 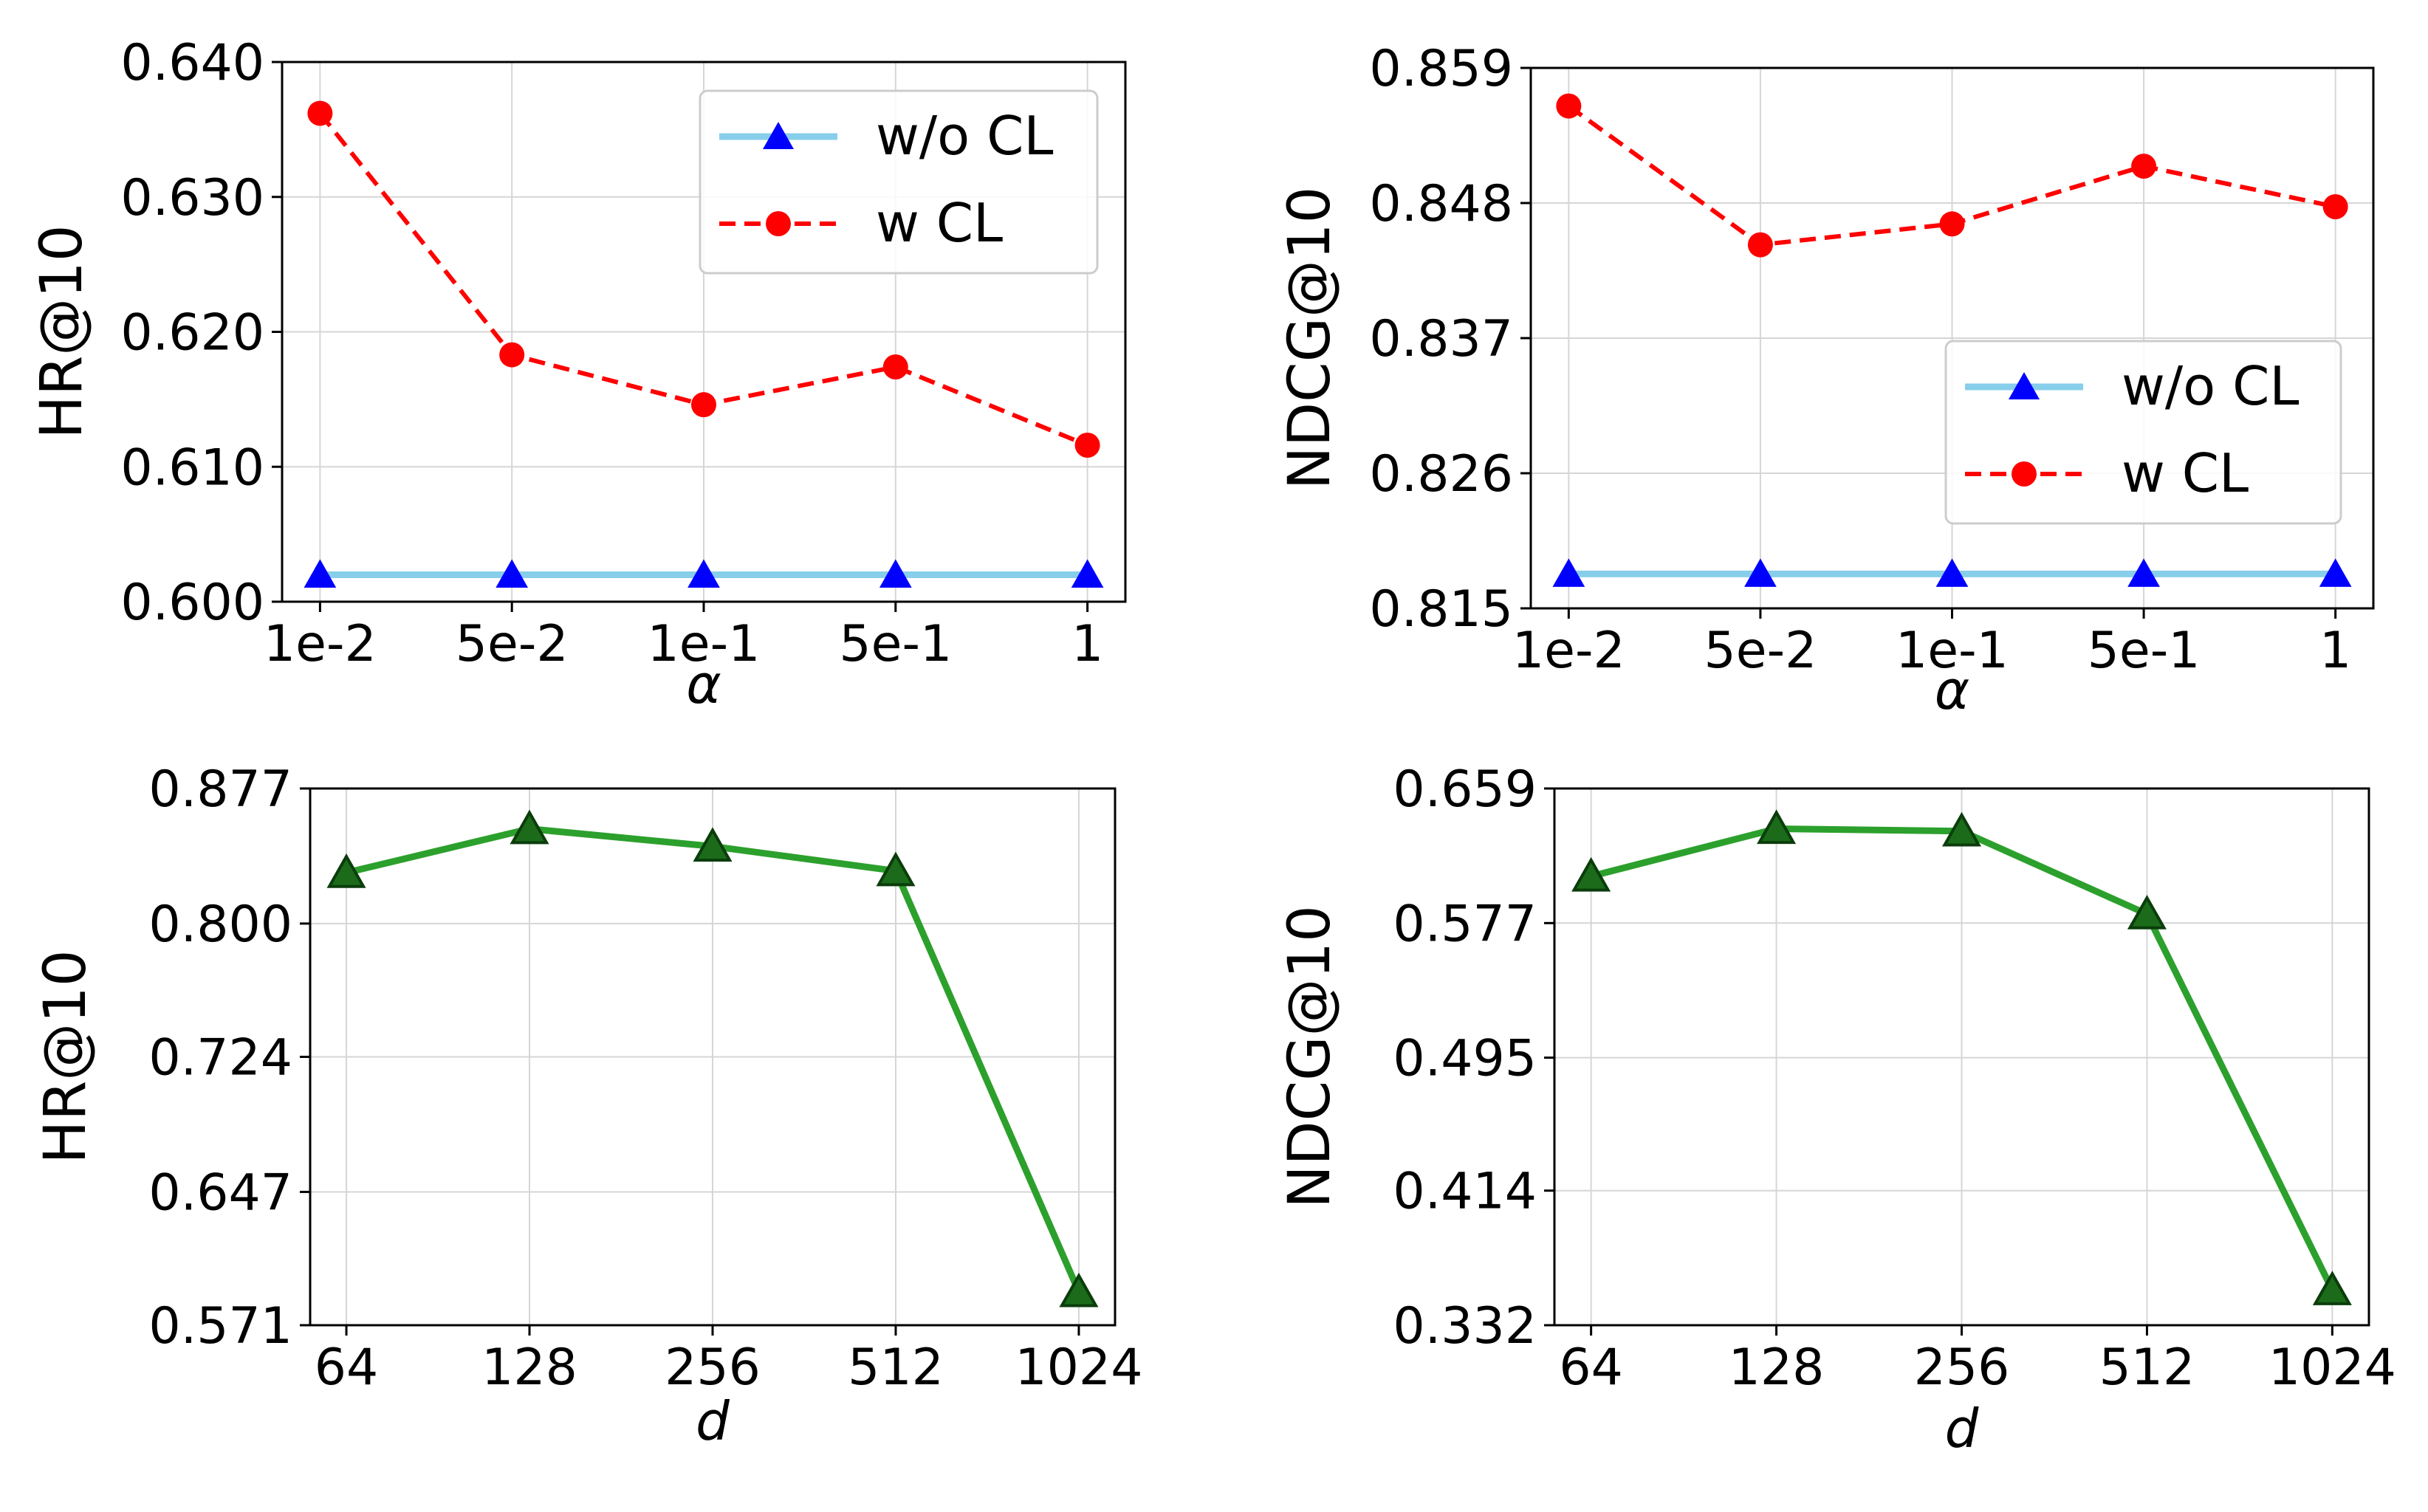 What do you see at coordinates (192, 198) in the screenshot?
I see `y-tick-label: 0.630` at bounding box center [192, 198].